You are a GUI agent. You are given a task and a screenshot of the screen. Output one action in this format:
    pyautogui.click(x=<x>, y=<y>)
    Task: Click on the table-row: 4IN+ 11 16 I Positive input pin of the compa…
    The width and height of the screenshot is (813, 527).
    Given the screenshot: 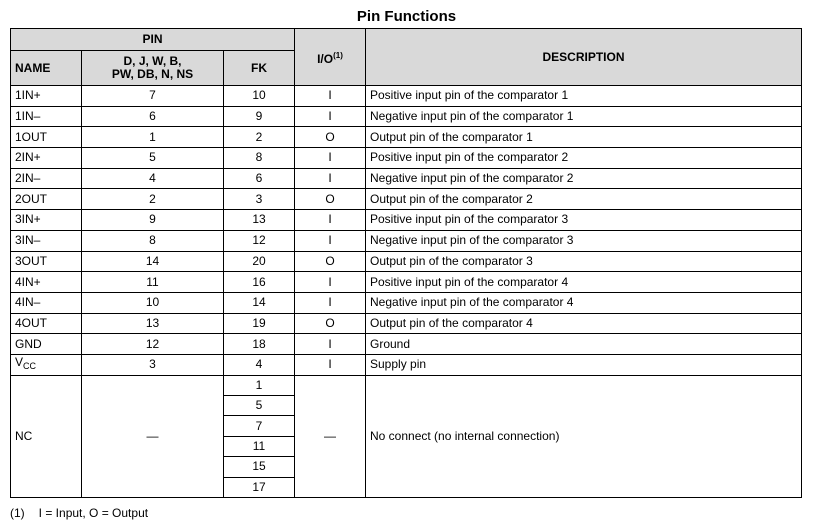 What is the action you would take?
    pyautogui.click(x=406, y=282)
    